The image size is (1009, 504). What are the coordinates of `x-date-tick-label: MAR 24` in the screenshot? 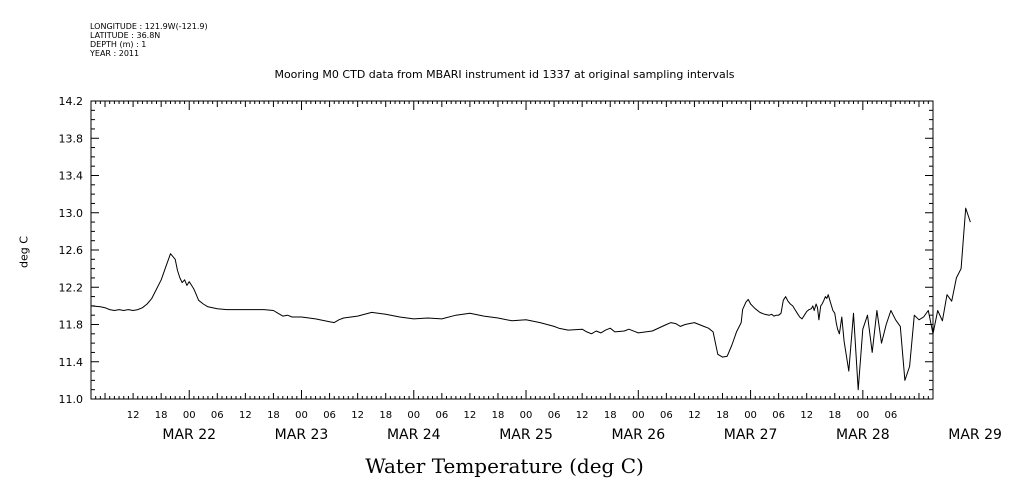 It's located at (414, 435).